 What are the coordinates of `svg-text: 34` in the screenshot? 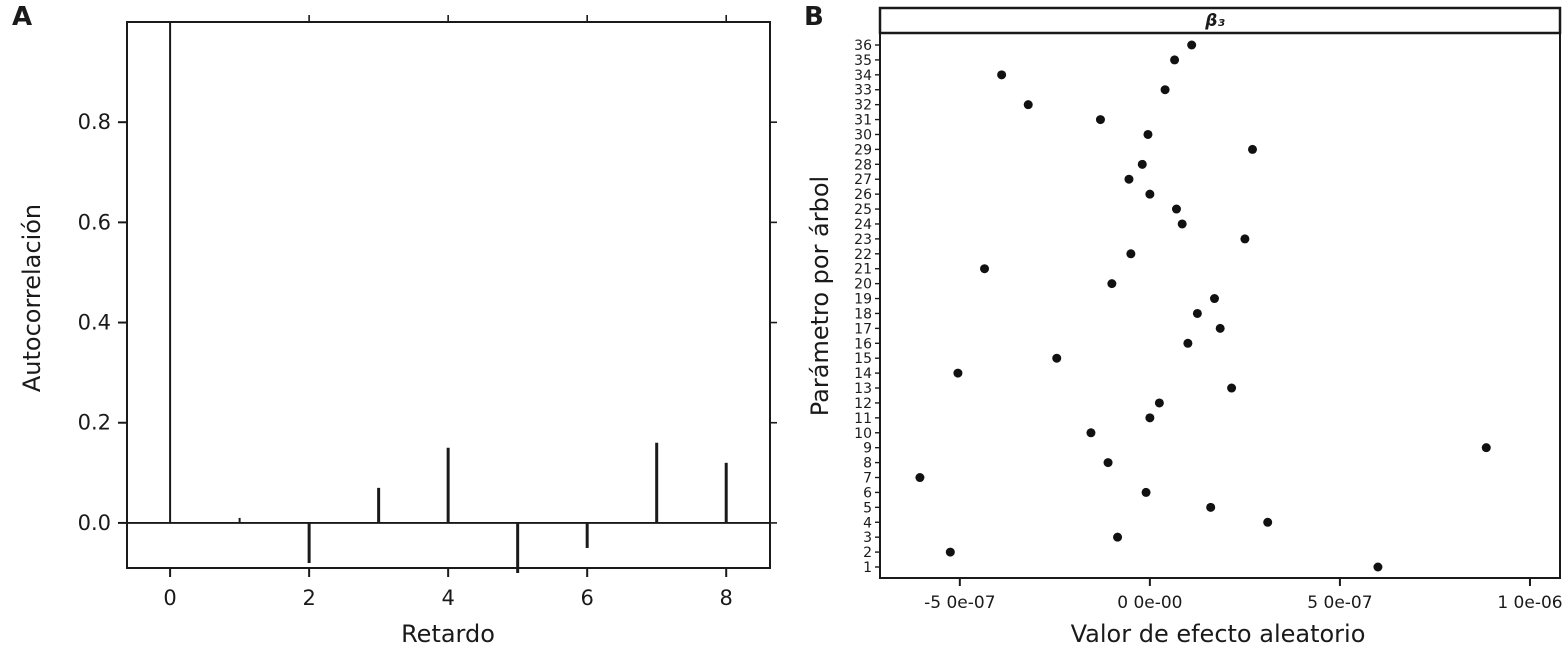 It's located at (863, 76).